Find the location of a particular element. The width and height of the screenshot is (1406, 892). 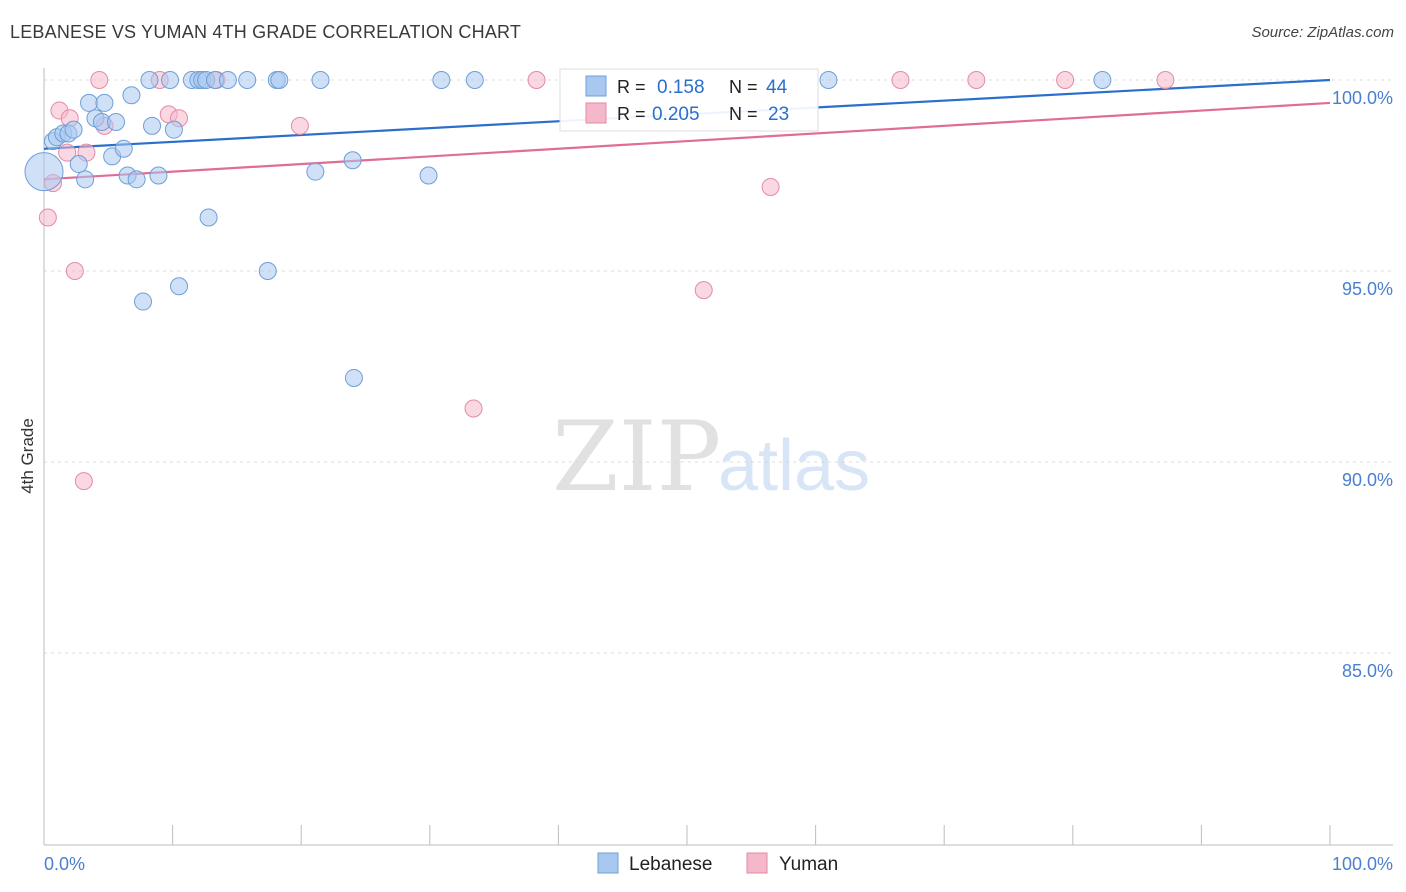

stats-legend-r-value-yuman: 0.205 is located at coordinates (676, 114).